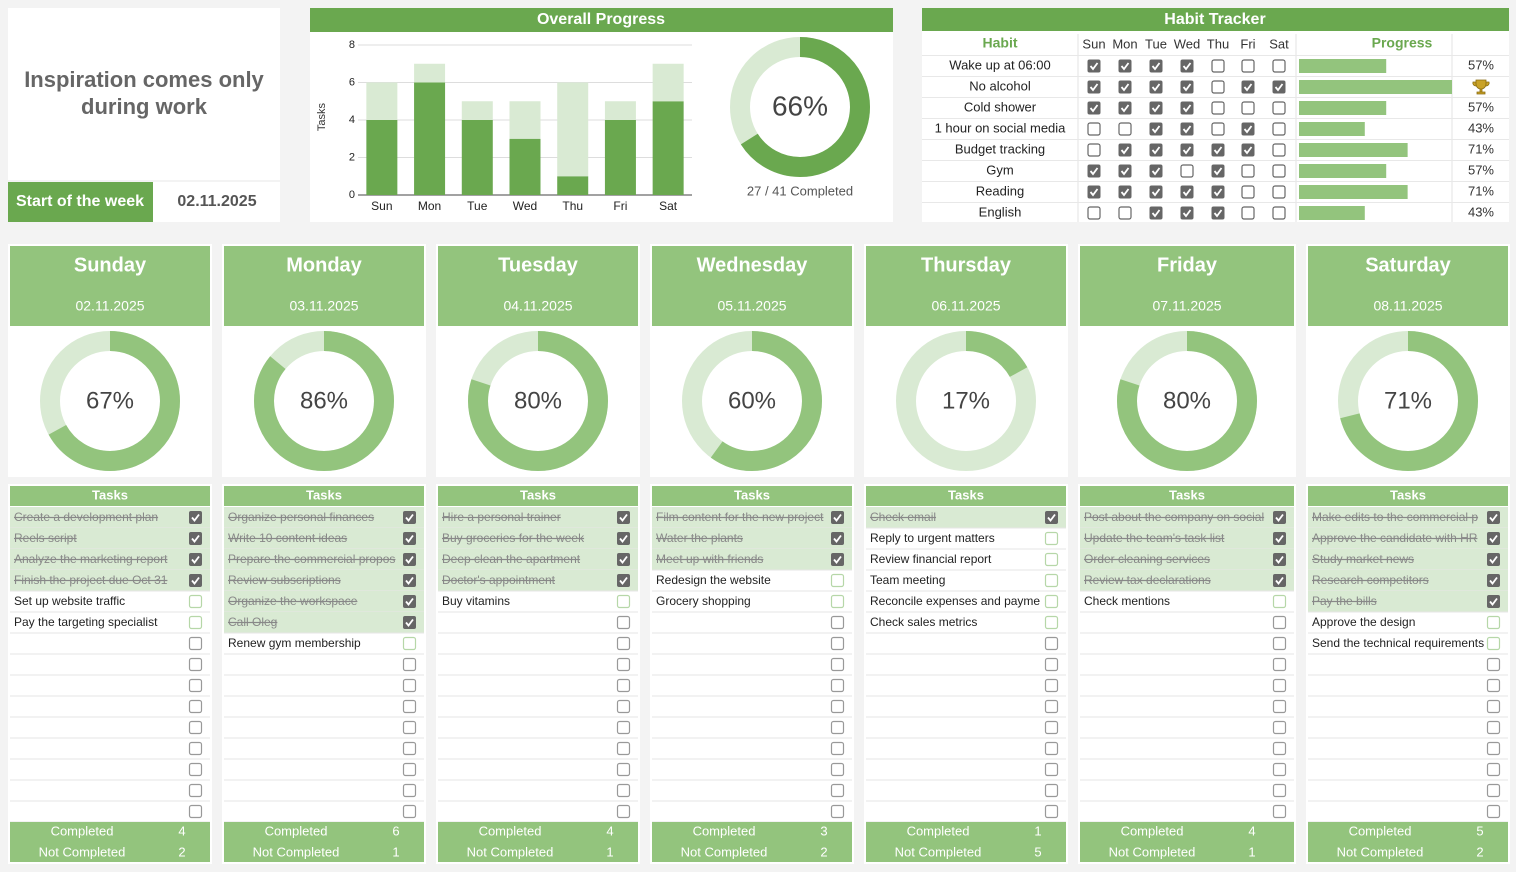  What do you see at coordinates (1187, 265) in the screenshot?
I see `day-name: Friday` at bounding box center [1187, 265].